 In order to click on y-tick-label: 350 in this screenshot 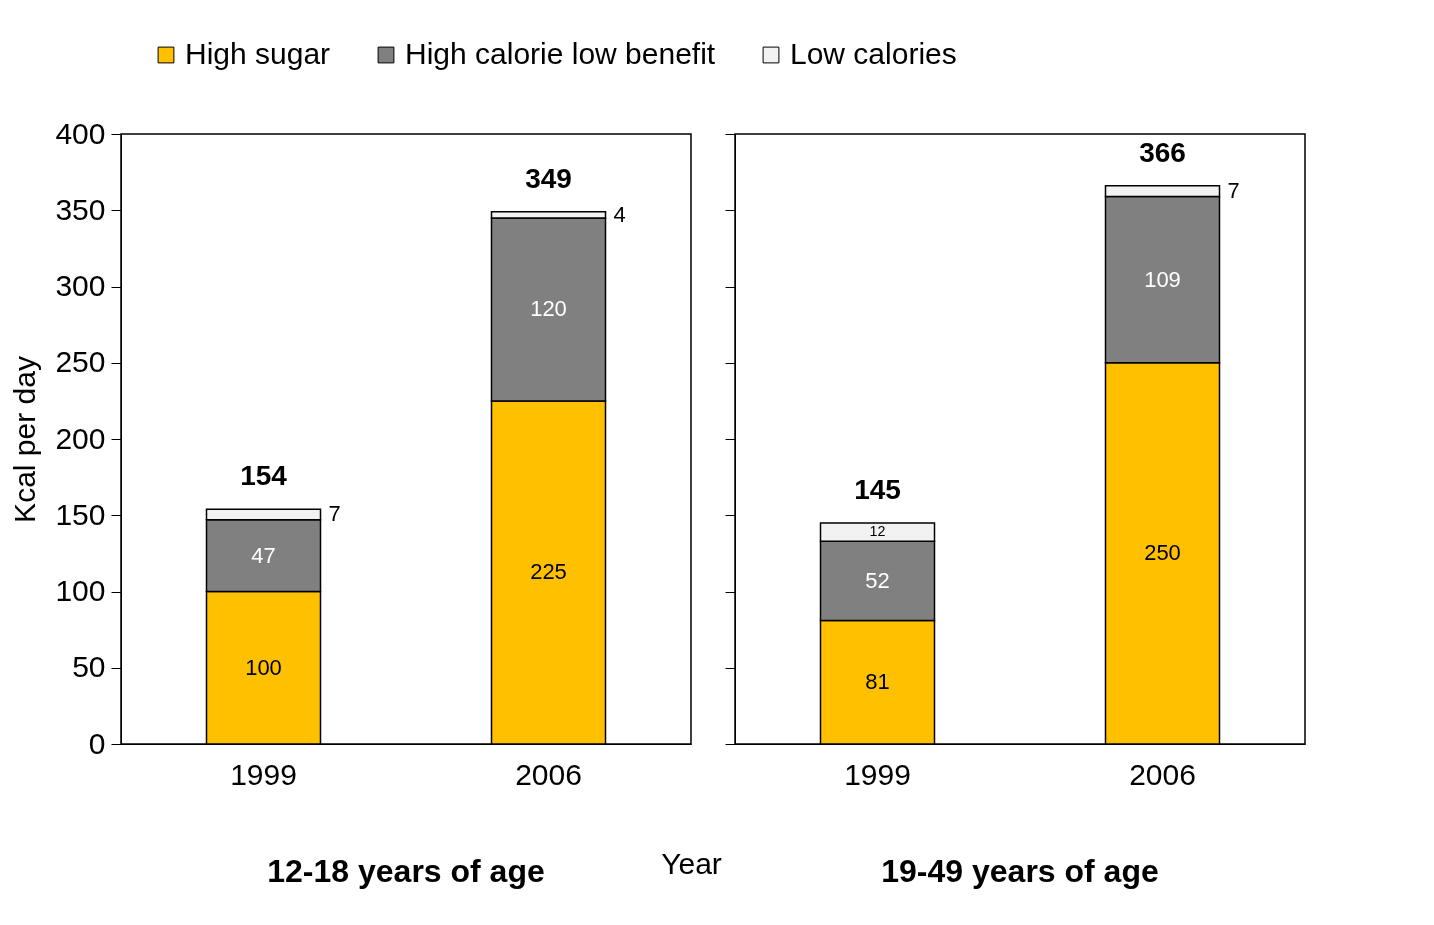, I will do `click(80, 209)`.